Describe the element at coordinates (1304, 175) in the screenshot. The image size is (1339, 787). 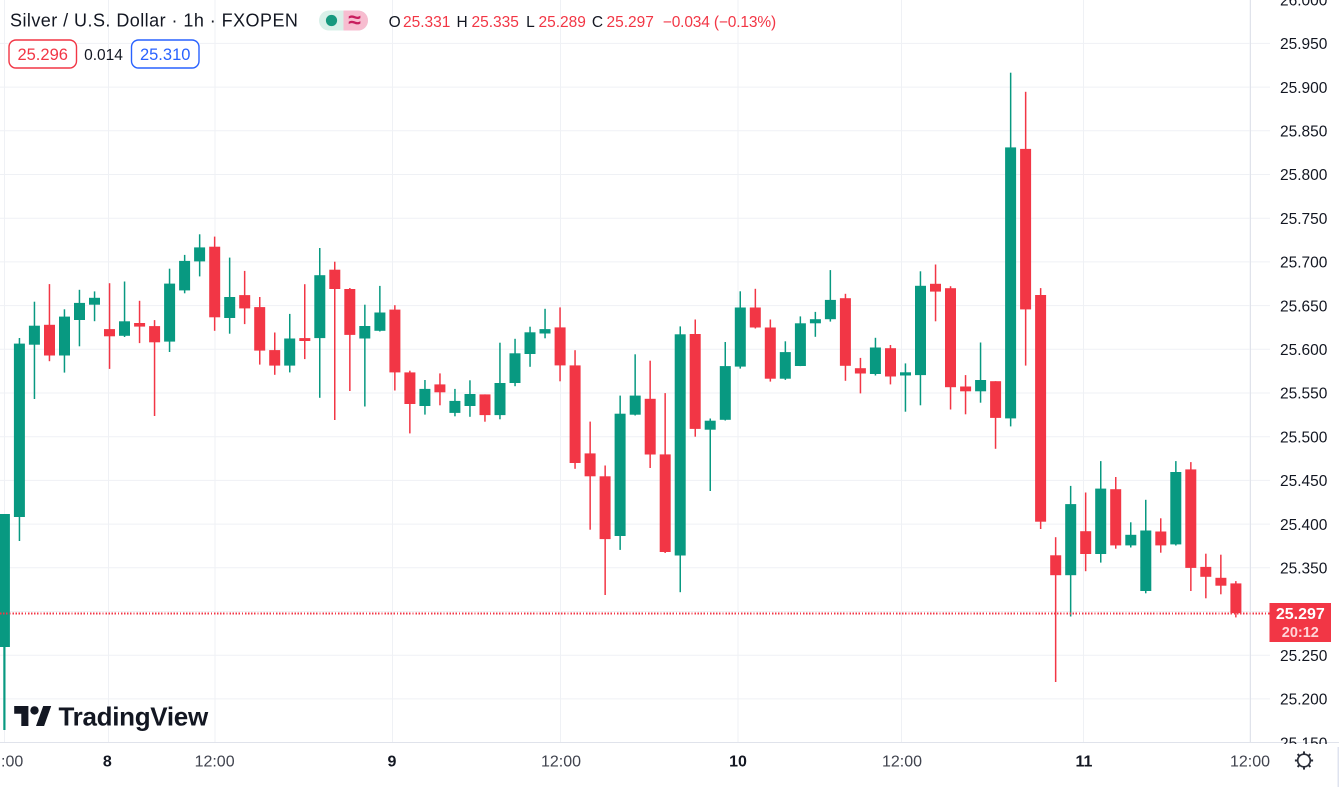
I see `svg-text: 25.800` at that location.